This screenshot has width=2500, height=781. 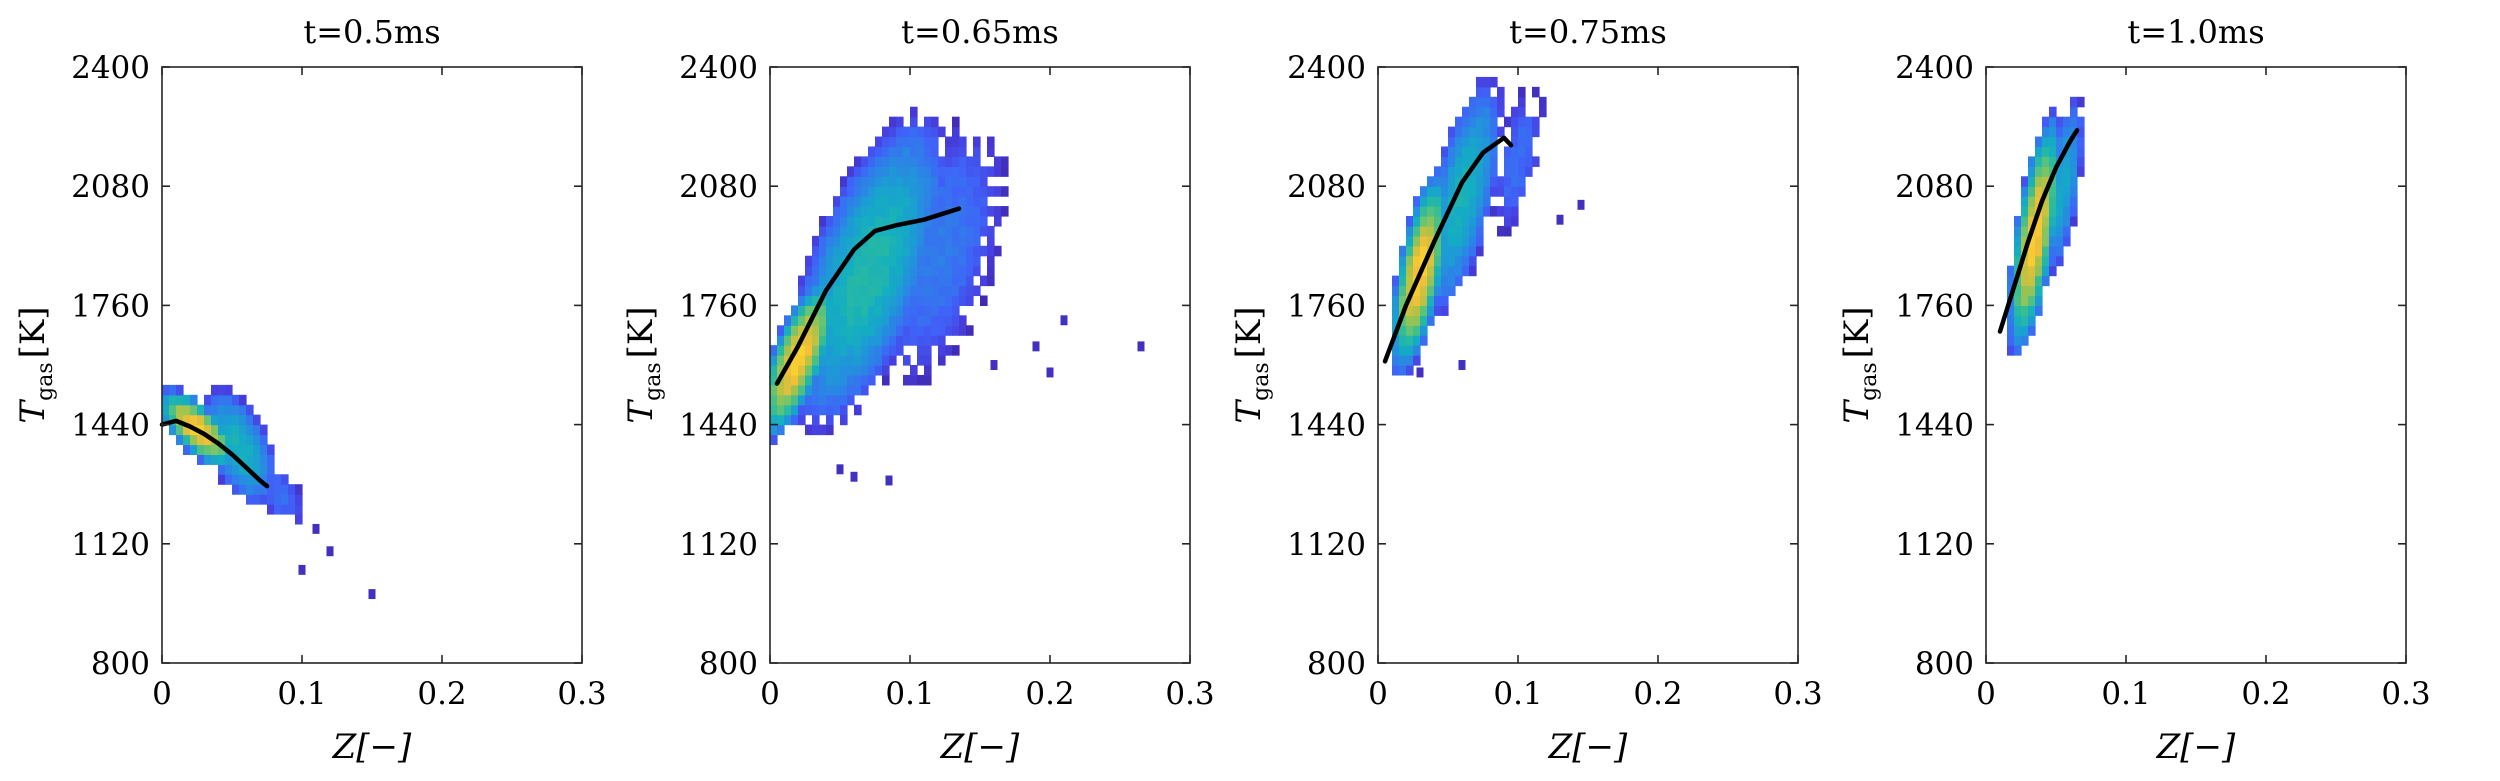 I want to click on y-tick-label: 2400, so click(x=1934, y=68).